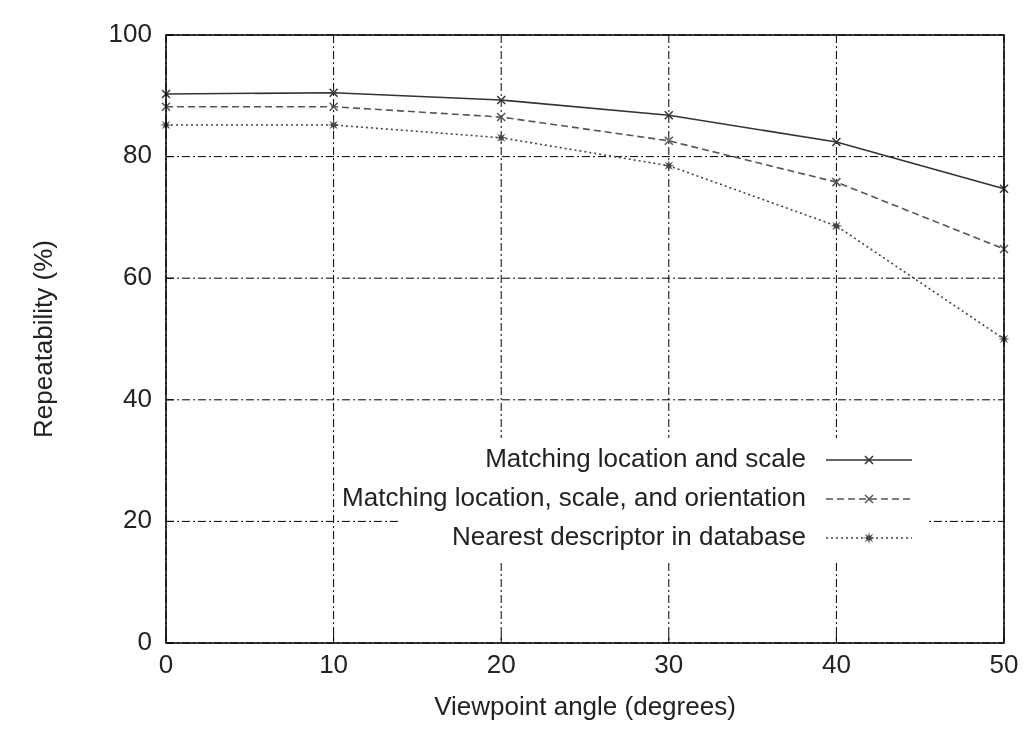 The width and height of the screenshot is (1029, 733). I want to click on y-tick-label: 40, so click(137, 397).